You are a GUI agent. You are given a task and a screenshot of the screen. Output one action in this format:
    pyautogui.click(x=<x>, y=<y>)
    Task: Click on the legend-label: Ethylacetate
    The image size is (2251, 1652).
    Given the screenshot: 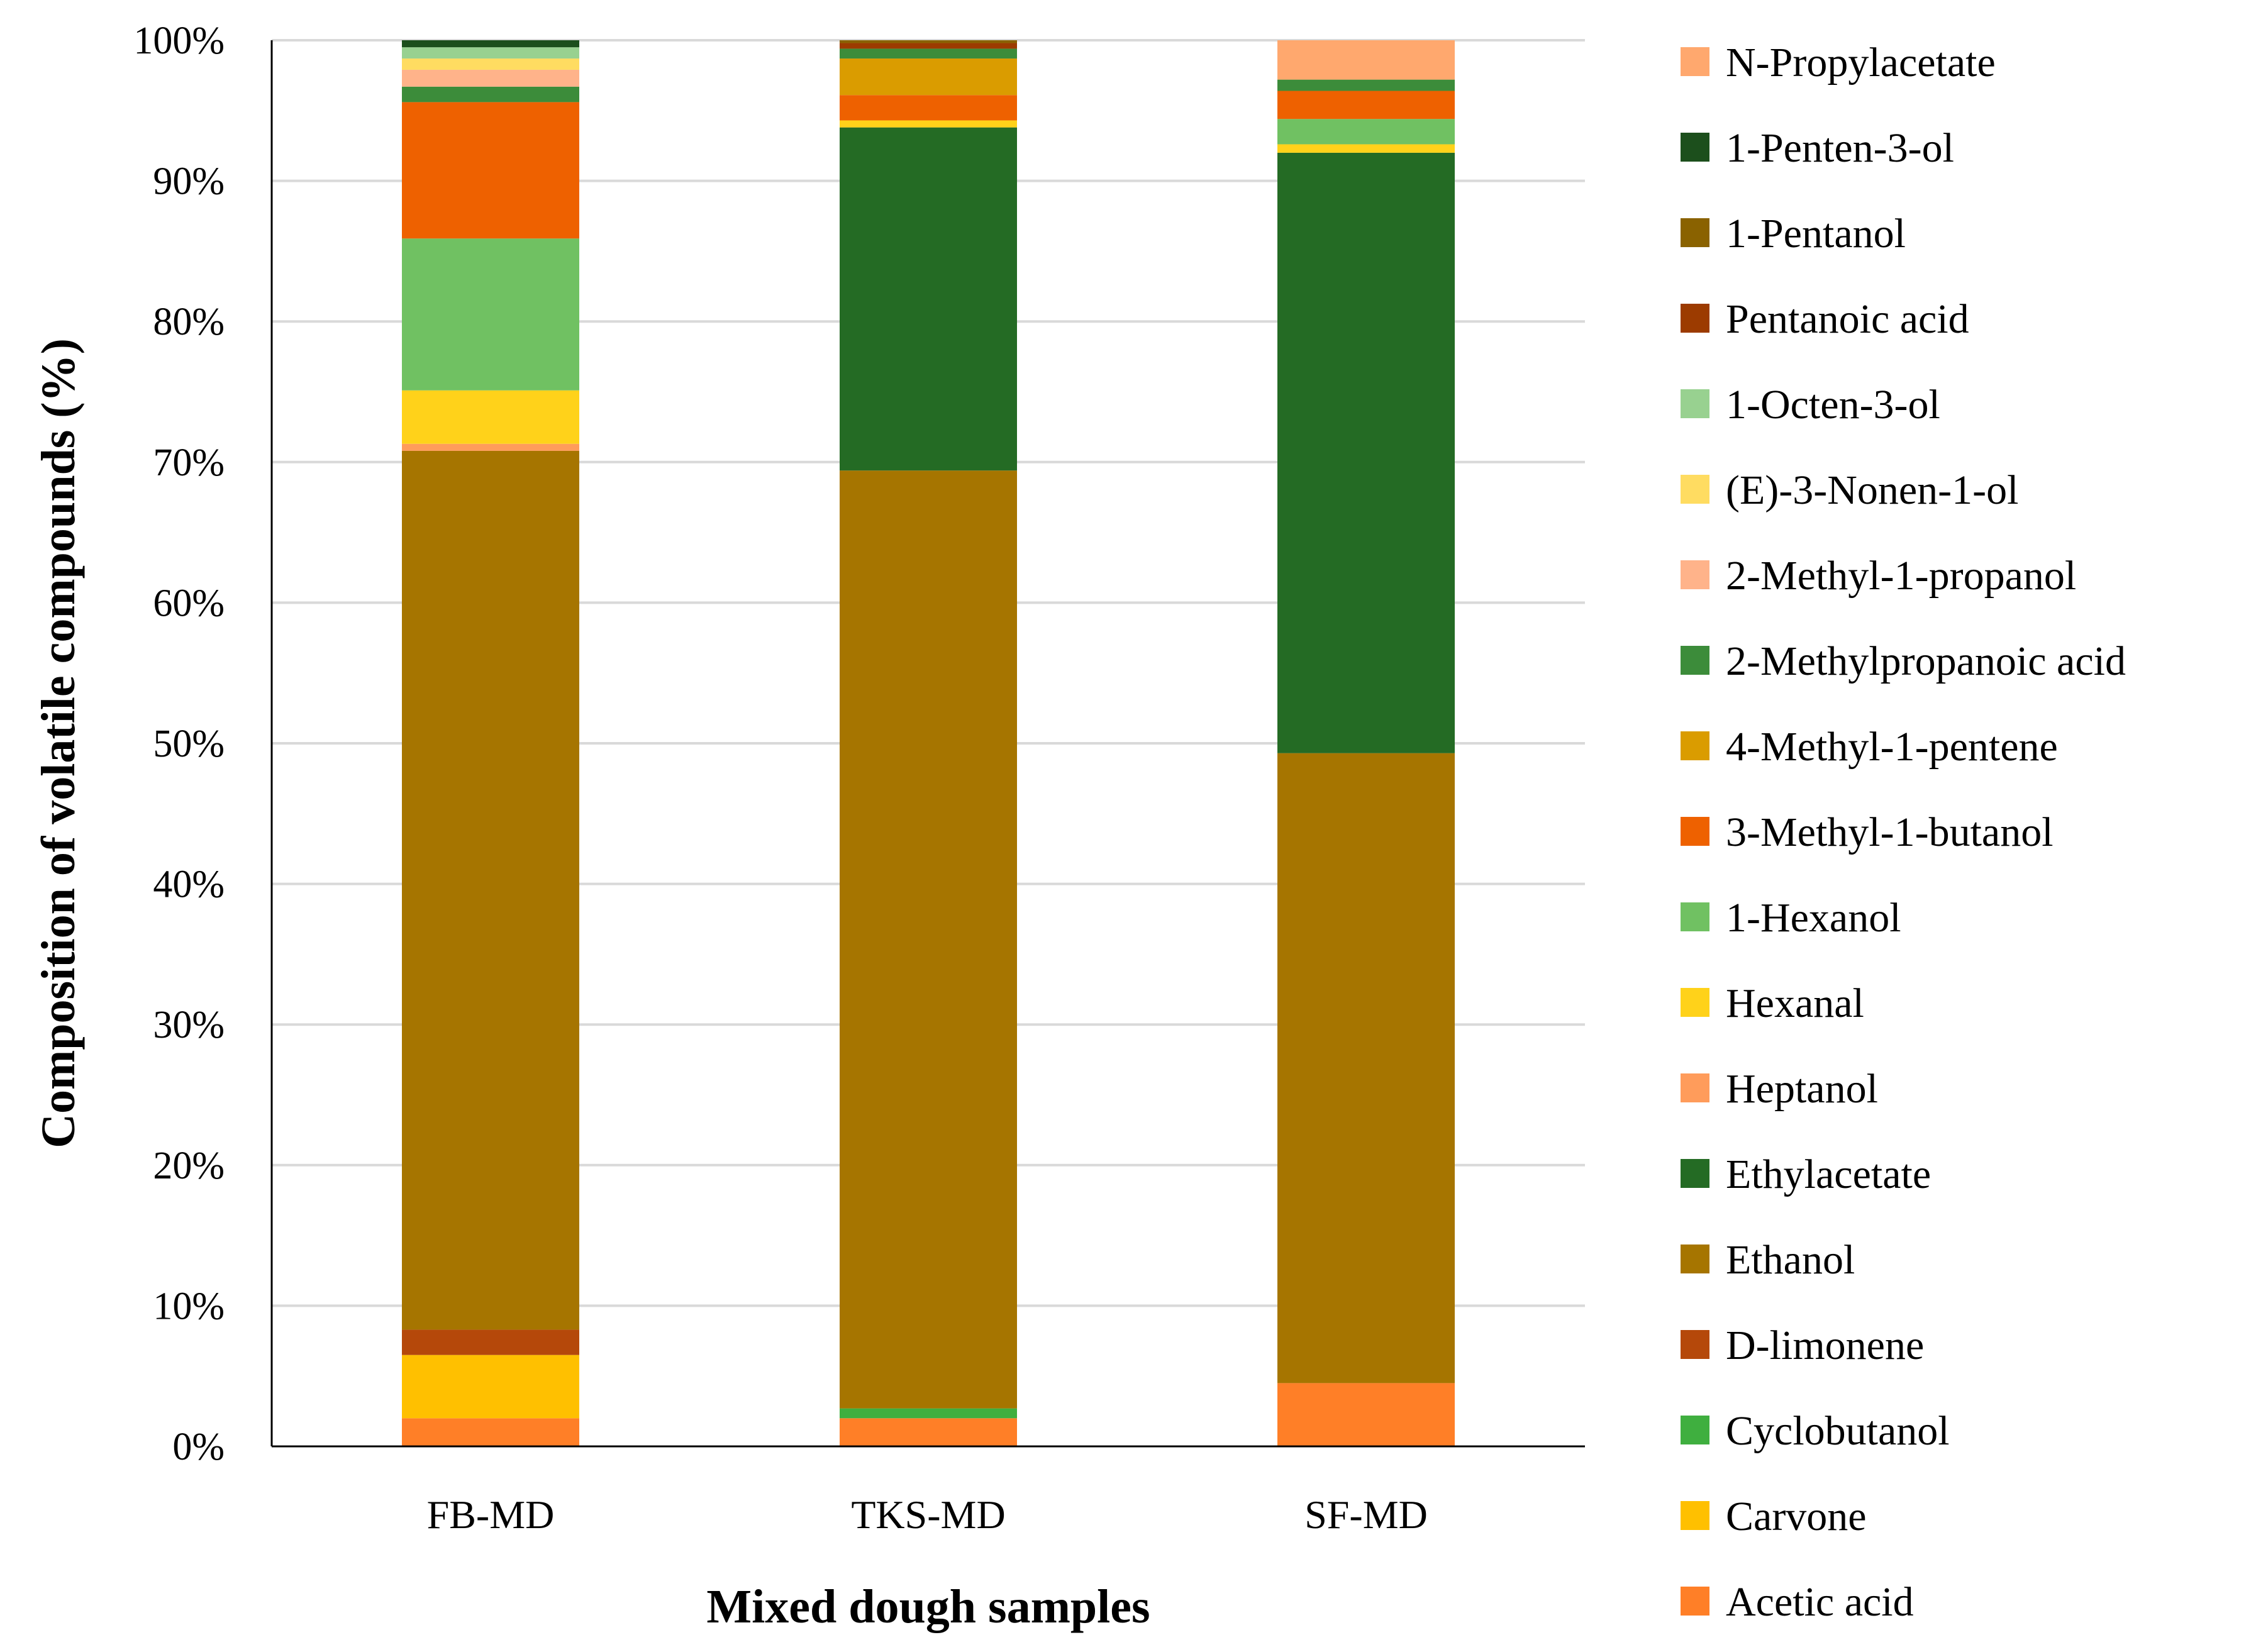 What is the action you would take?
    pyautogui.click(x=1829, y=1174)
    